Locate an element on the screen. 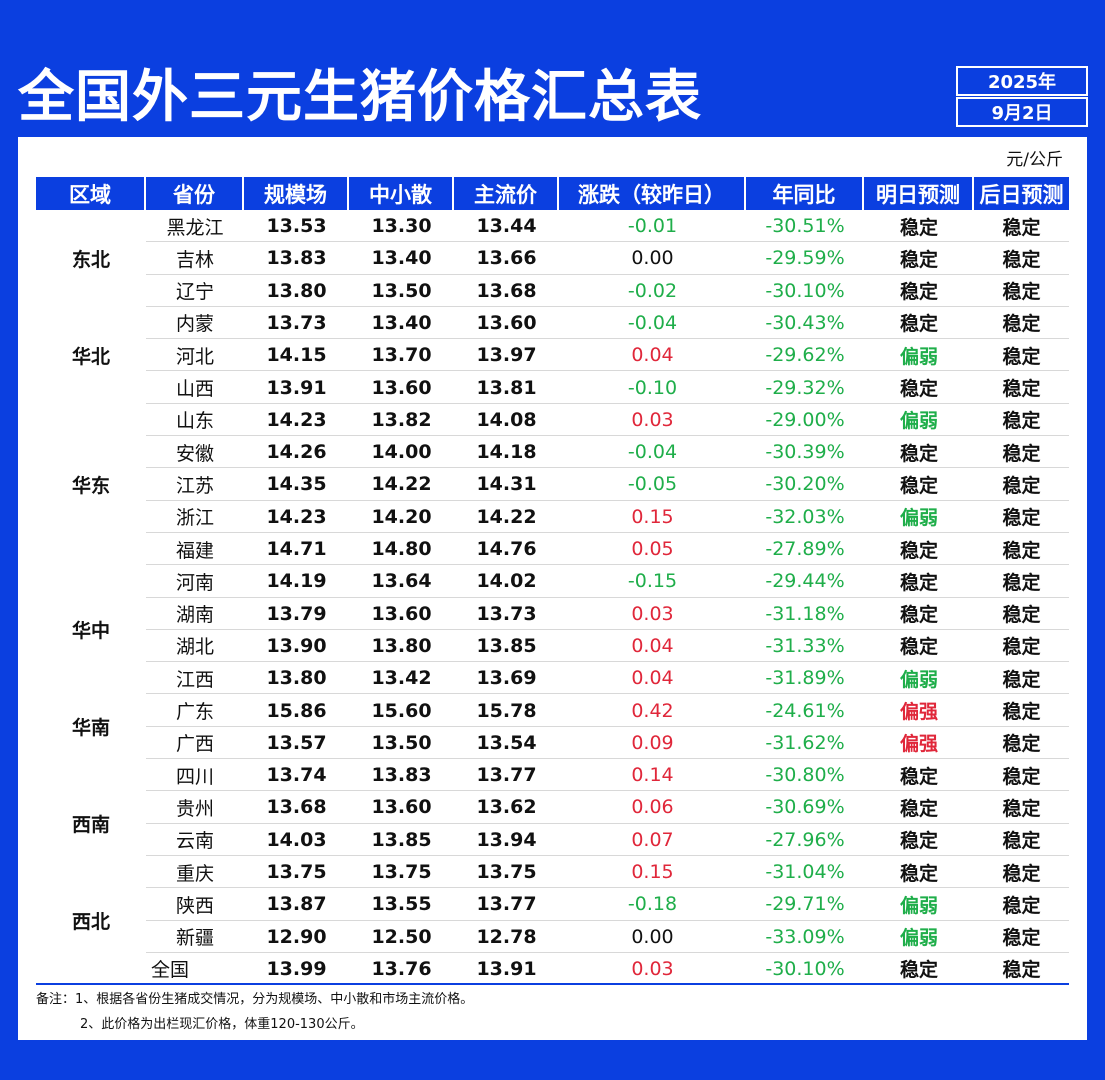  cell-province: 云南 is located at coordinates (194, 841).